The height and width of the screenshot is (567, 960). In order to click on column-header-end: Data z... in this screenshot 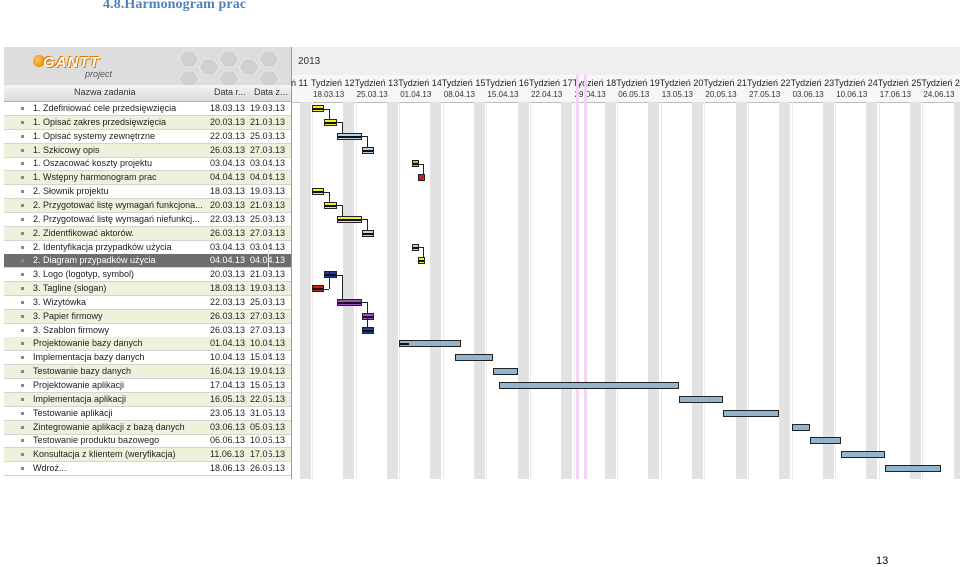, I will do `click(271, 92)`.